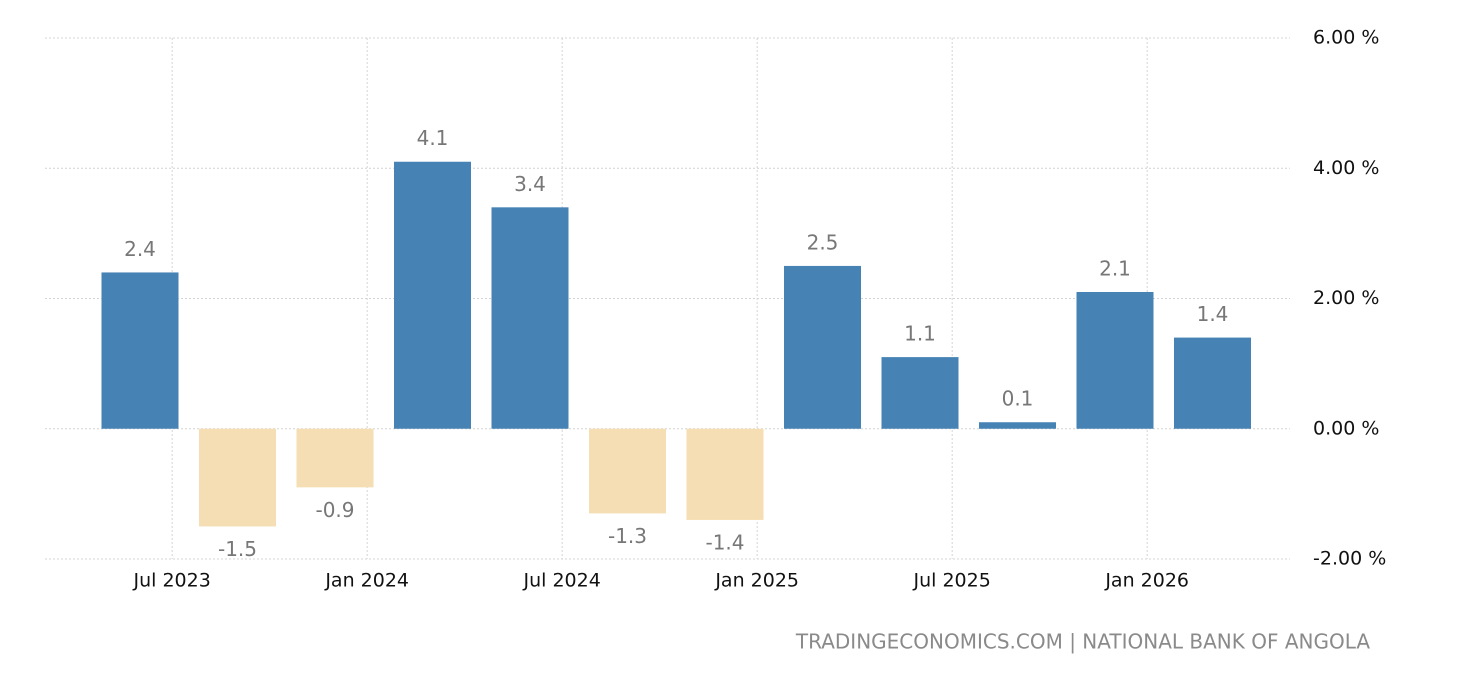 The image size is (1460, 680). Describe the element at coordinates (1213, 314) in the screenshot. I see `data-label: 1.4` at that location.